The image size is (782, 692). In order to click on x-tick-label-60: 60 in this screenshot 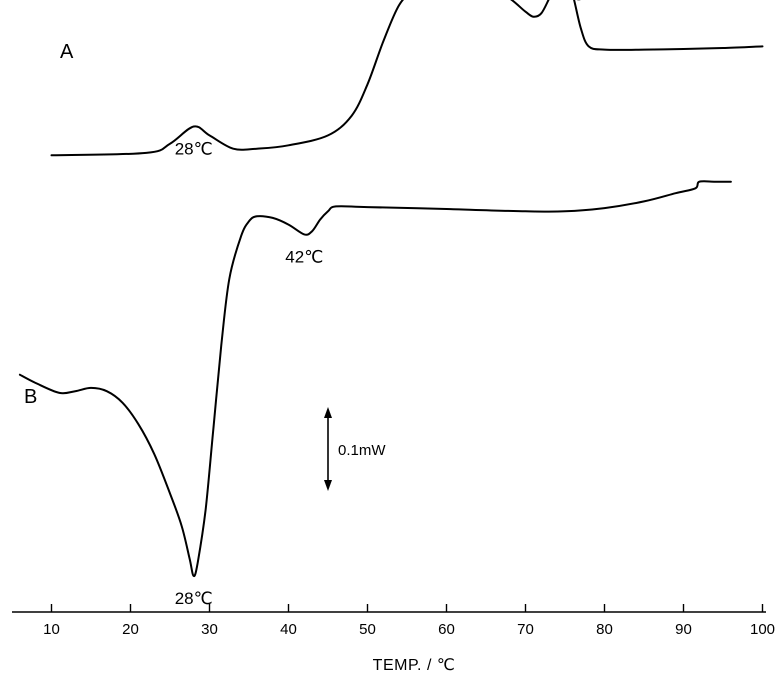, I will do `click(446, 629)`.